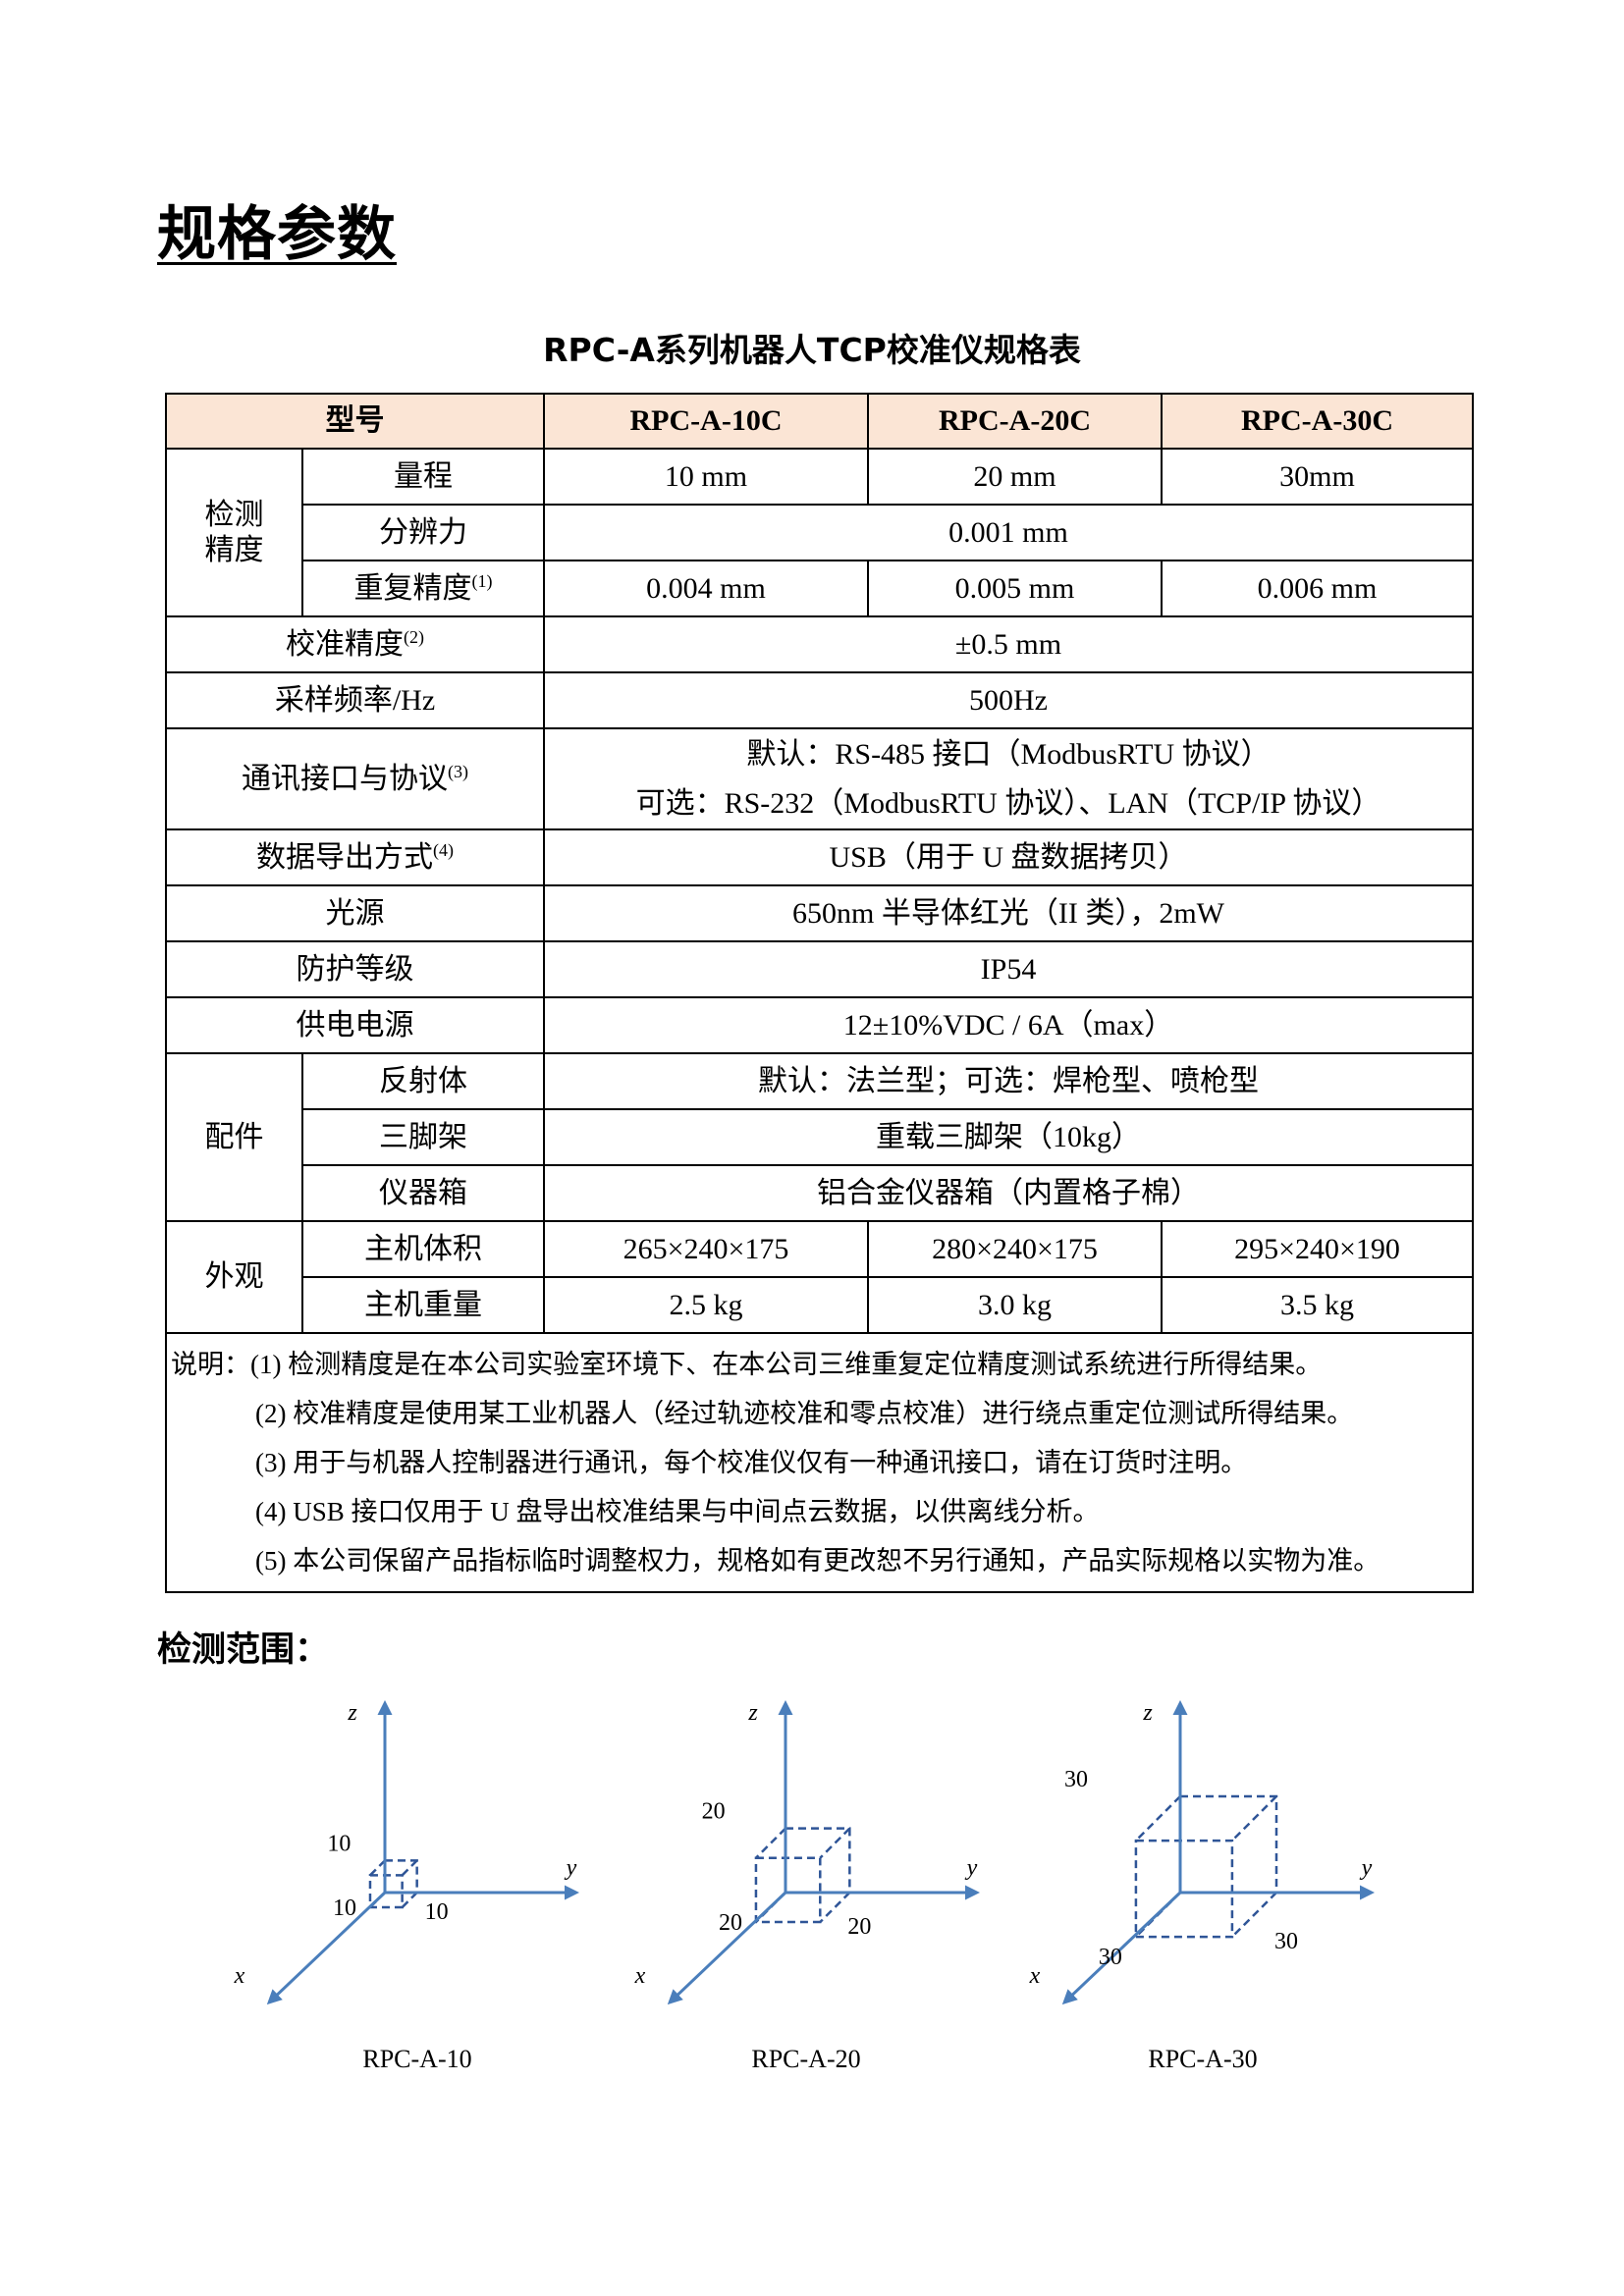  What do you see at coordinates (1008, 1137) in the screenshot?
I see `cell: 重载三脚架（10kg）` at bounding box center [1008, 1137].